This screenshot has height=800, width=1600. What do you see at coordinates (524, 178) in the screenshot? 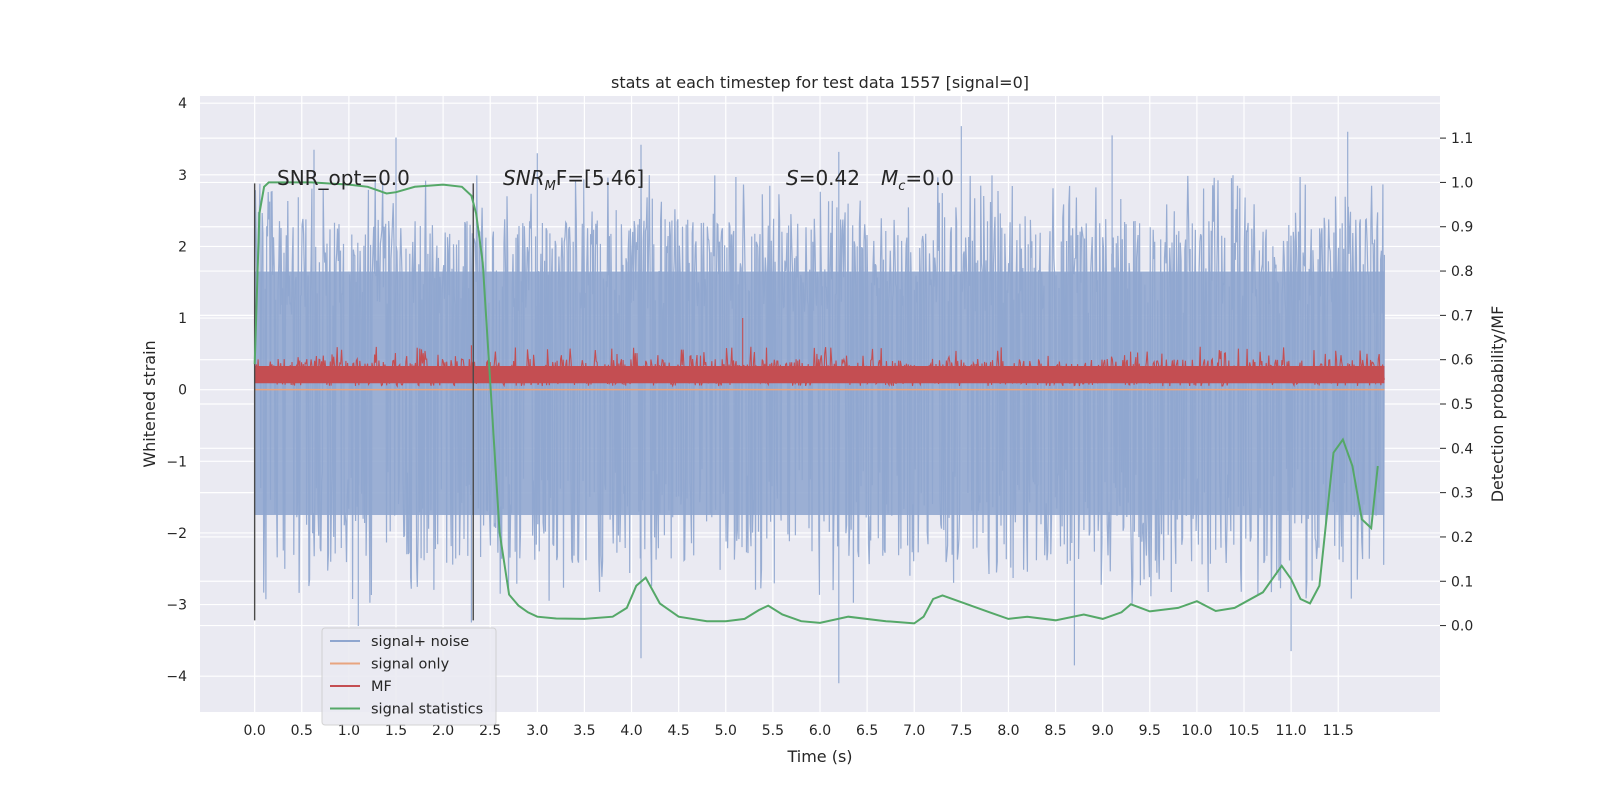
I see `annotation-snr-mf-main: SNR` at bounding box center [524, 178].